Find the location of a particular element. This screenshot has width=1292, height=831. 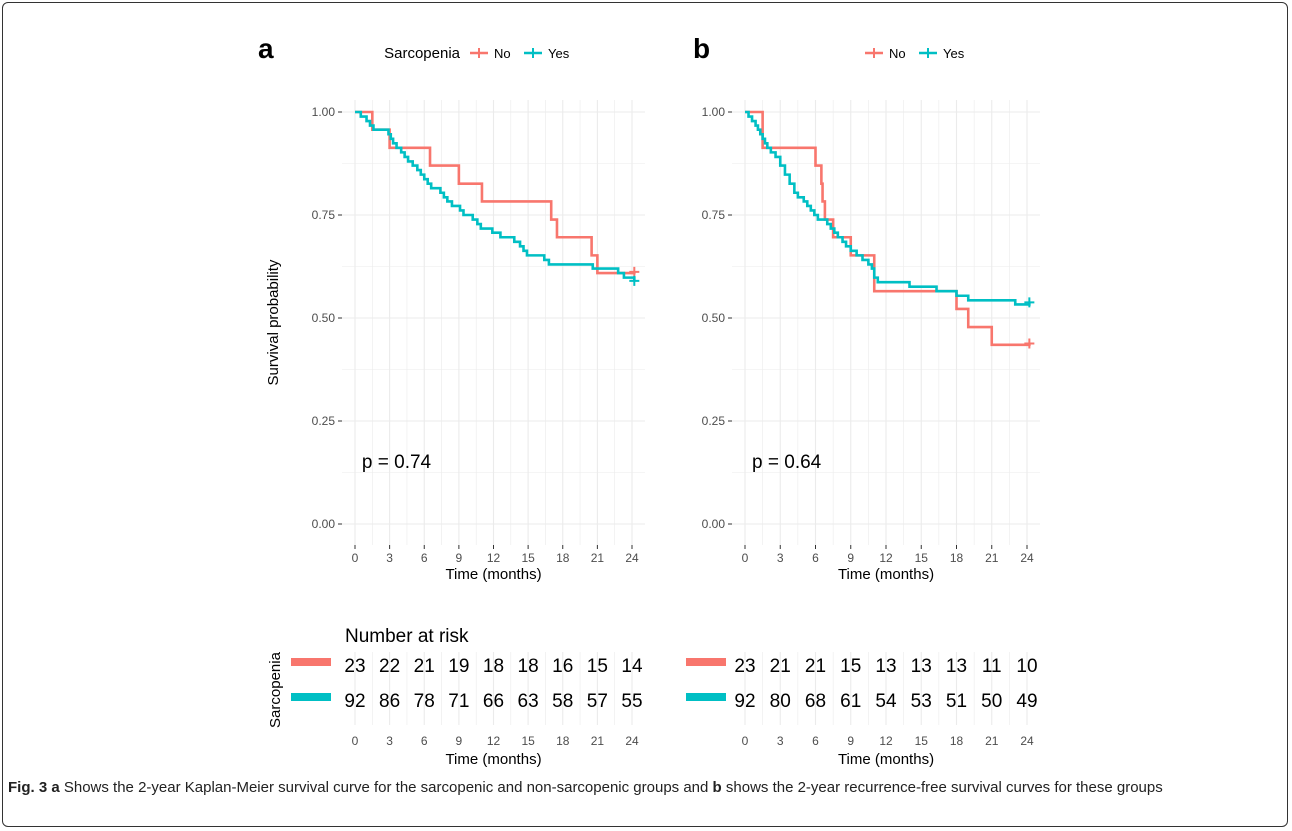

risk-table-time-label: 21 is located at coordinates (598, 741).